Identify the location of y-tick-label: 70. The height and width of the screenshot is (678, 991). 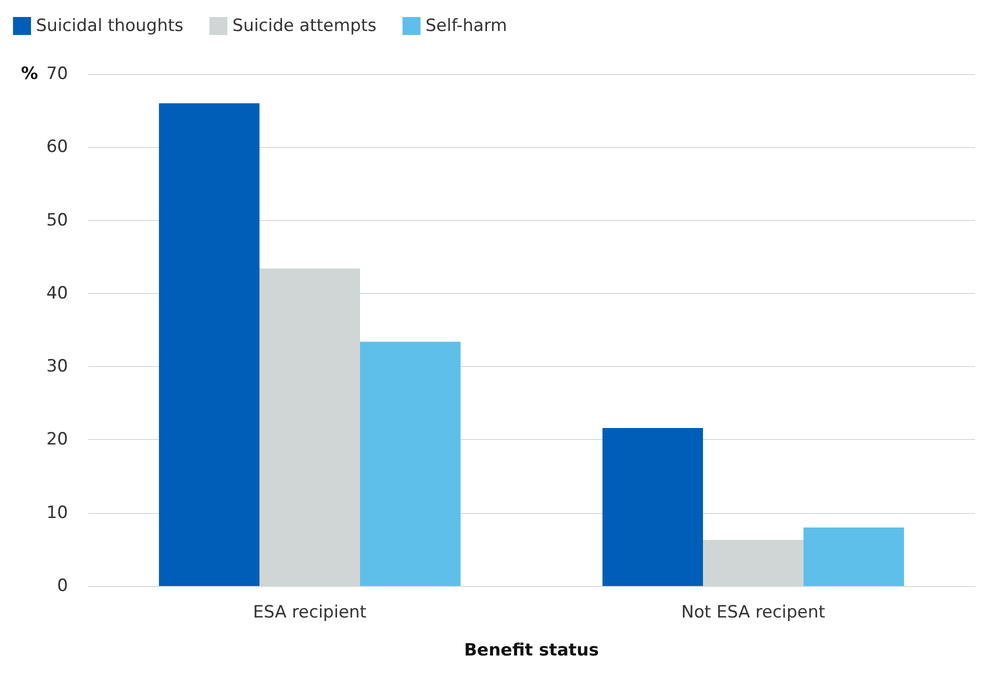
(57, 74).